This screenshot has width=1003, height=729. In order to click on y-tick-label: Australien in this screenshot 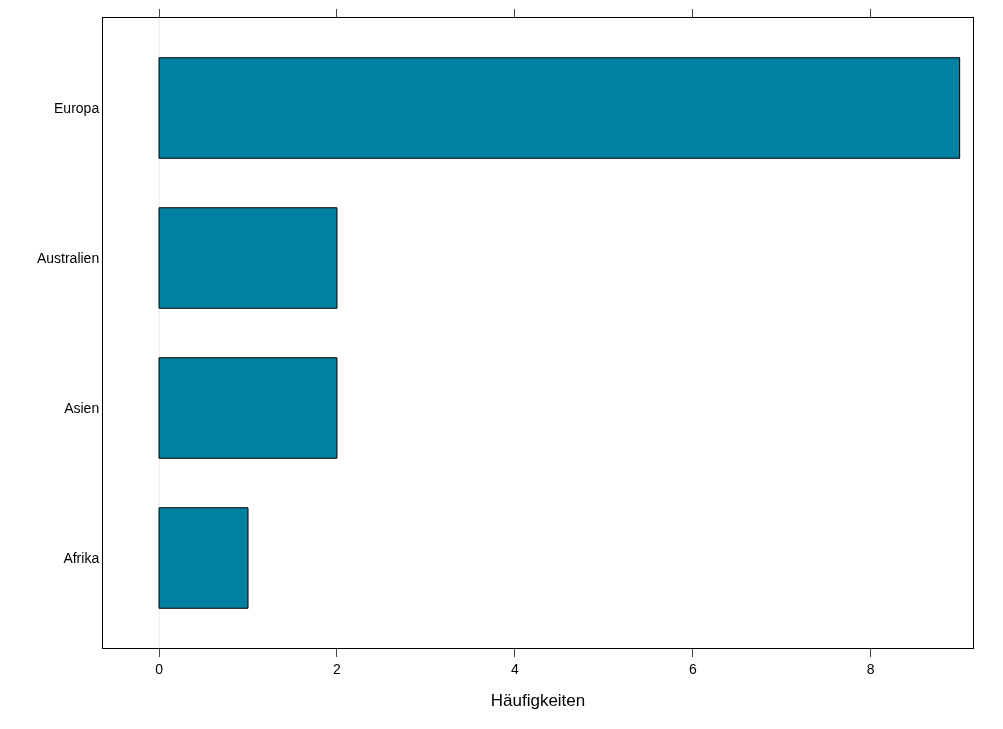, I will do `click(68, 257)`.